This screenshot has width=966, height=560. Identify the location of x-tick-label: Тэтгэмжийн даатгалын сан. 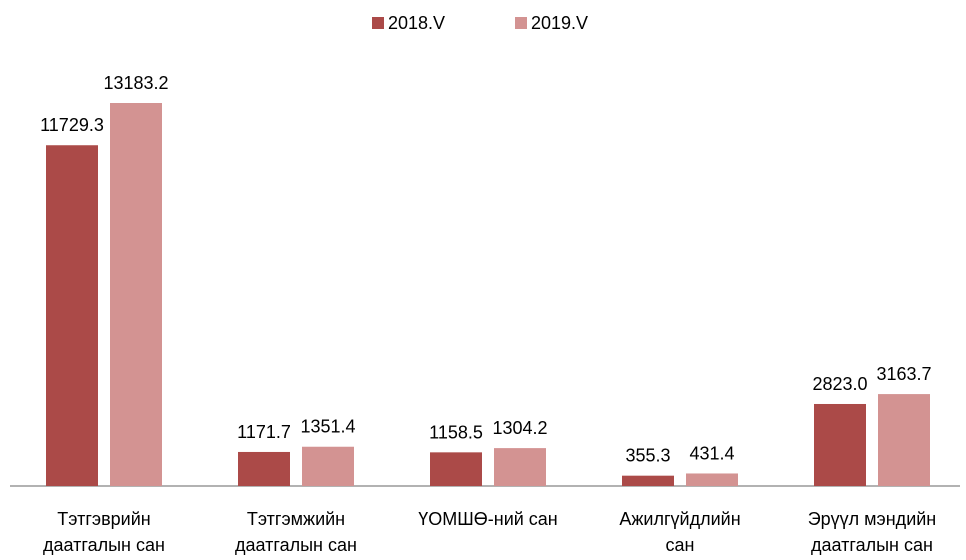
(296, 532).